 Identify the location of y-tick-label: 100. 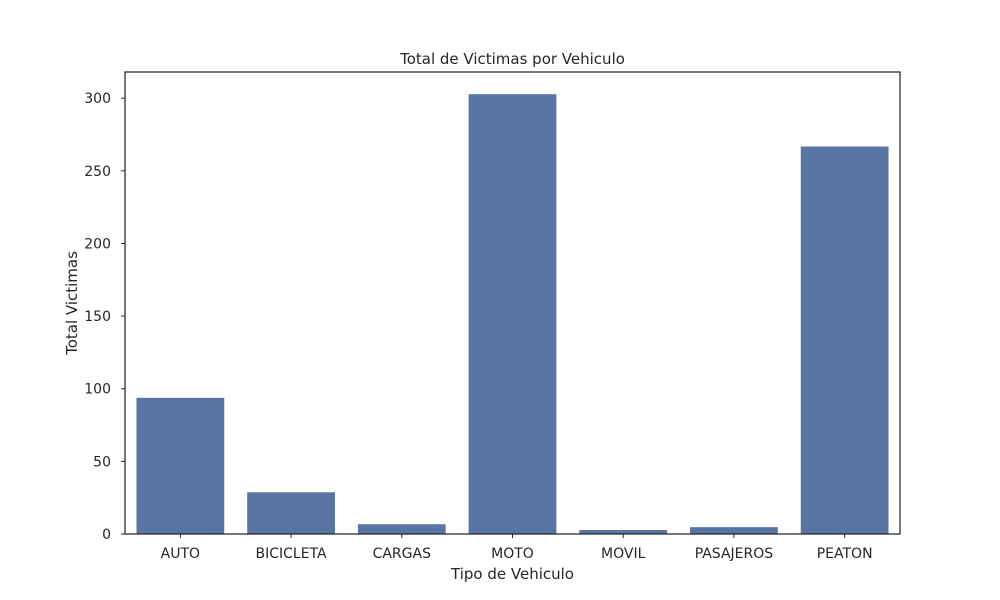
(97, 390).